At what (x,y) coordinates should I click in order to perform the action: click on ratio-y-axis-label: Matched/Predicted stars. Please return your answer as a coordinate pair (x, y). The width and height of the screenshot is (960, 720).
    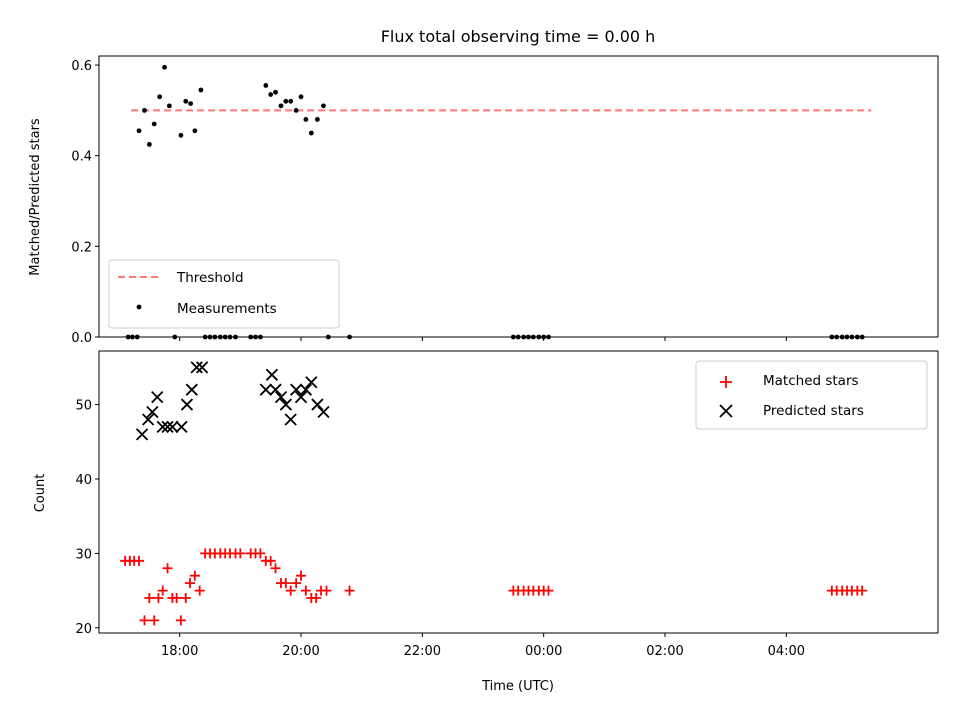
    Looking at the image, I should click on (35, 197).